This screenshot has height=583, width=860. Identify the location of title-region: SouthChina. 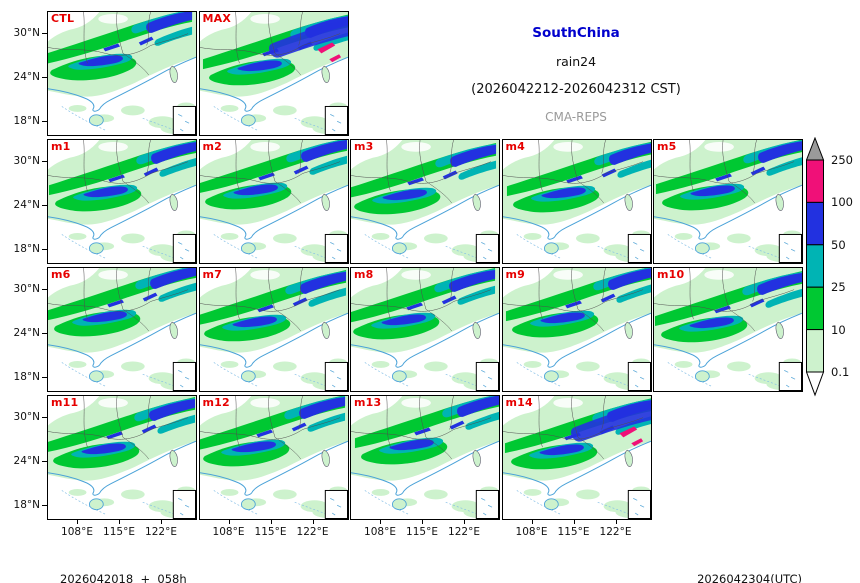
(576, 33).